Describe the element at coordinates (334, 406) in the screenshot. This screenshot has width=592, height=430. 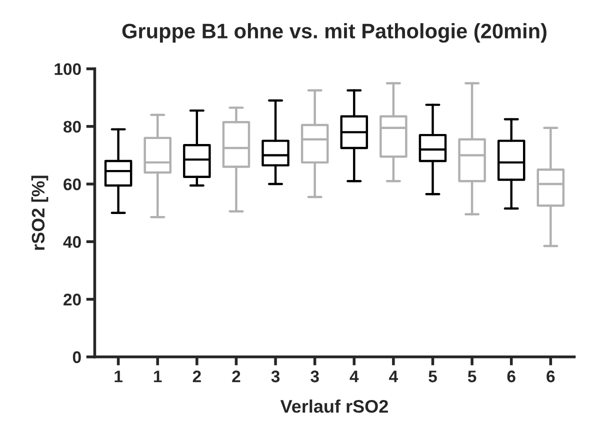
I see `x-axis-title: Verlauf rSO2` at that location.